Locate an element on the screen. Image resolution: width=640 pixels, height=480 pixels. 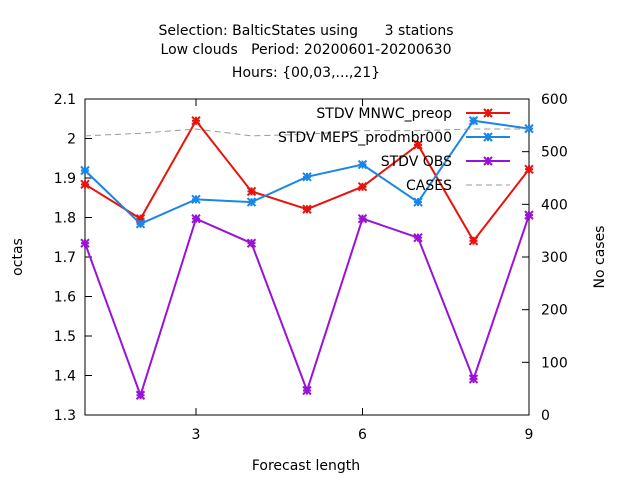
y2-axis-label: No cases is located at coordinates (600, 257).